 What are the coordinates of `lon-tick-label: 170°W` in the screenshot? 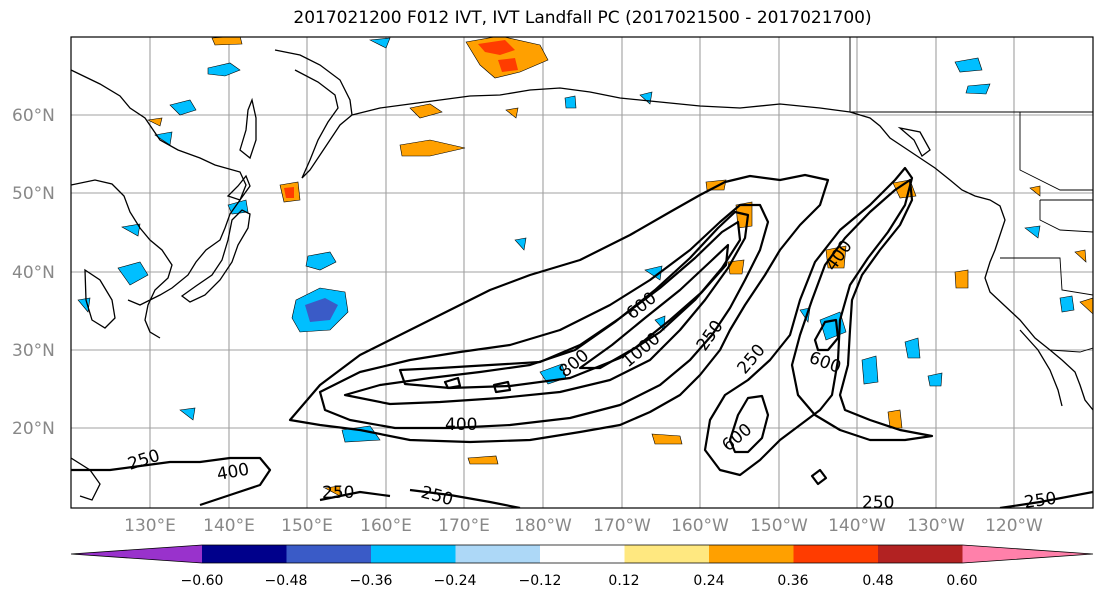 It's located at (622, 526).